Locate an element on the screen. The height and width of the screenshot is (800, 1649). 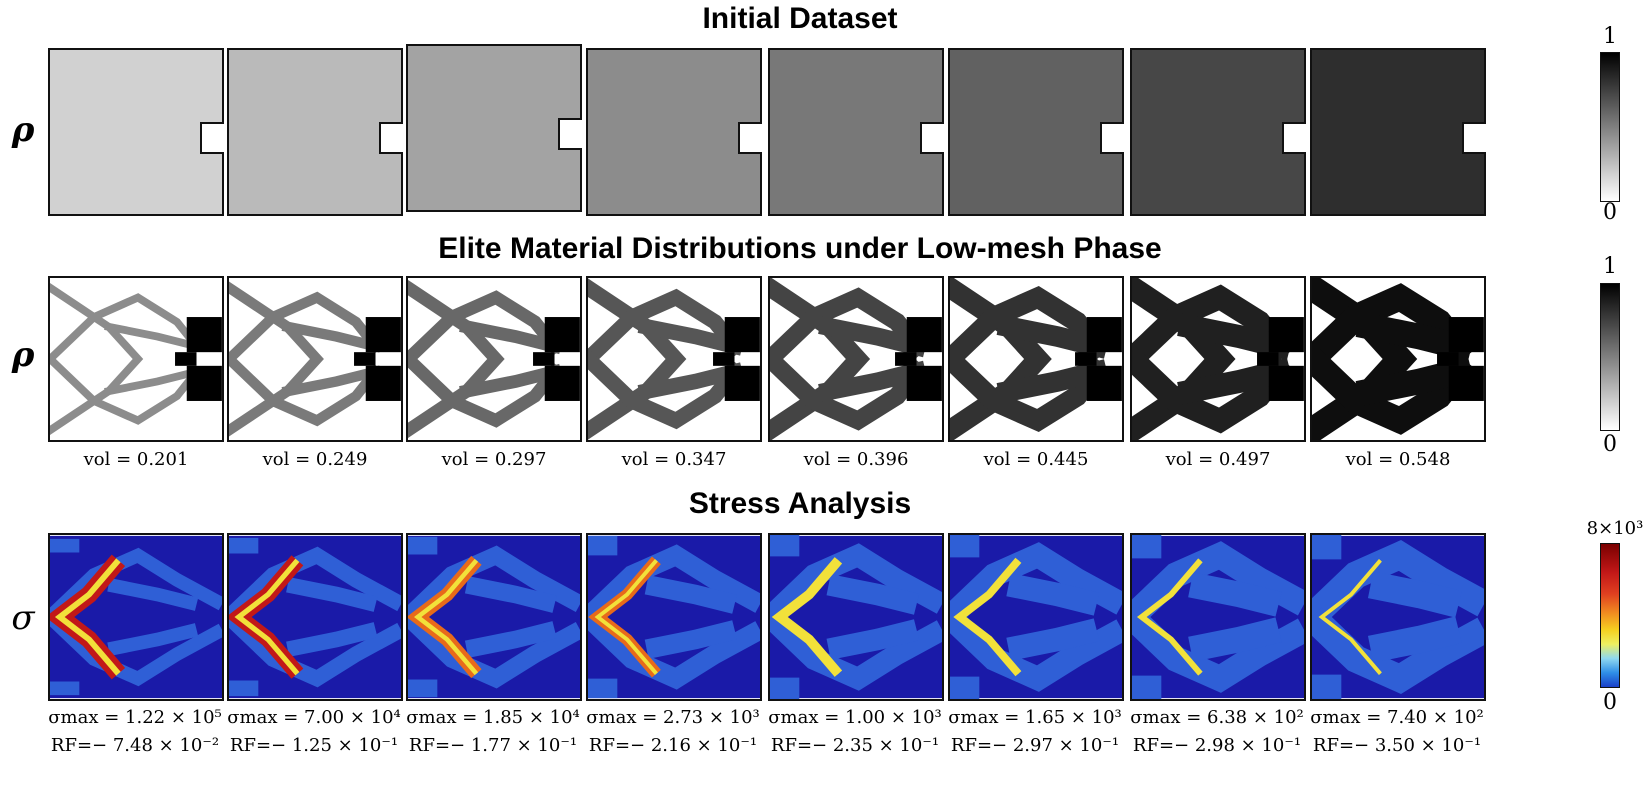
stress-max-label: σmax = 1.65 × 10³ is located at coordinates (1035, 717).